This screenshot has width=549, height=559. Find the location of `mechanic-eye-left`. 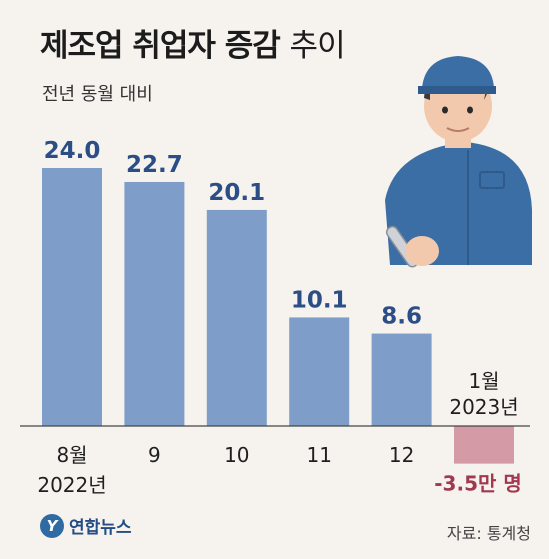

mechanic-eye-left is located at coordinates (445, 110).